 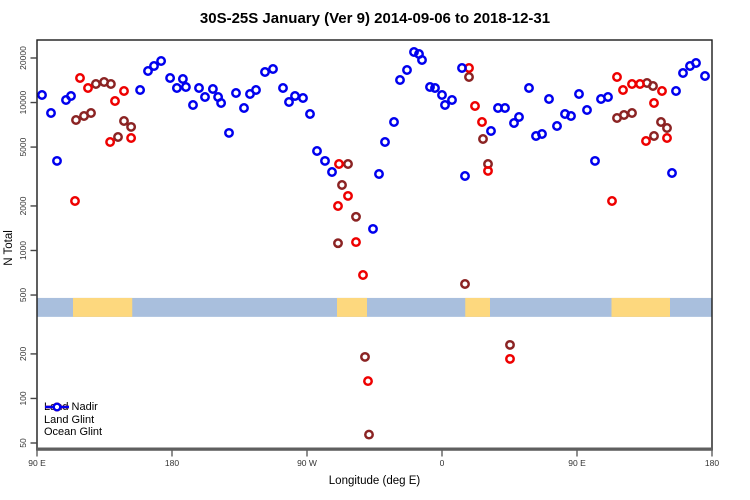 What do you see at coordinates (23, 443) in the screenshot?
I see `y-tick-label: 50` at bounding box center [23, 443].